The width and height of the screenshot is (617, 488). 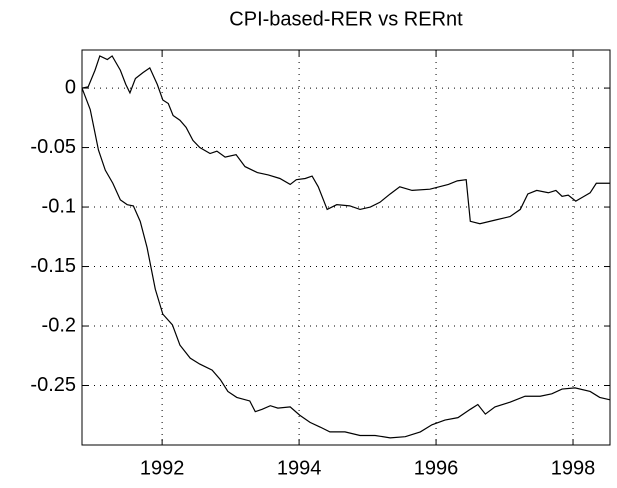 What do you see at coordinates (70, 87) in the screenshot?
I see `y-tick-label: 0` at bounding box center [70, 87].